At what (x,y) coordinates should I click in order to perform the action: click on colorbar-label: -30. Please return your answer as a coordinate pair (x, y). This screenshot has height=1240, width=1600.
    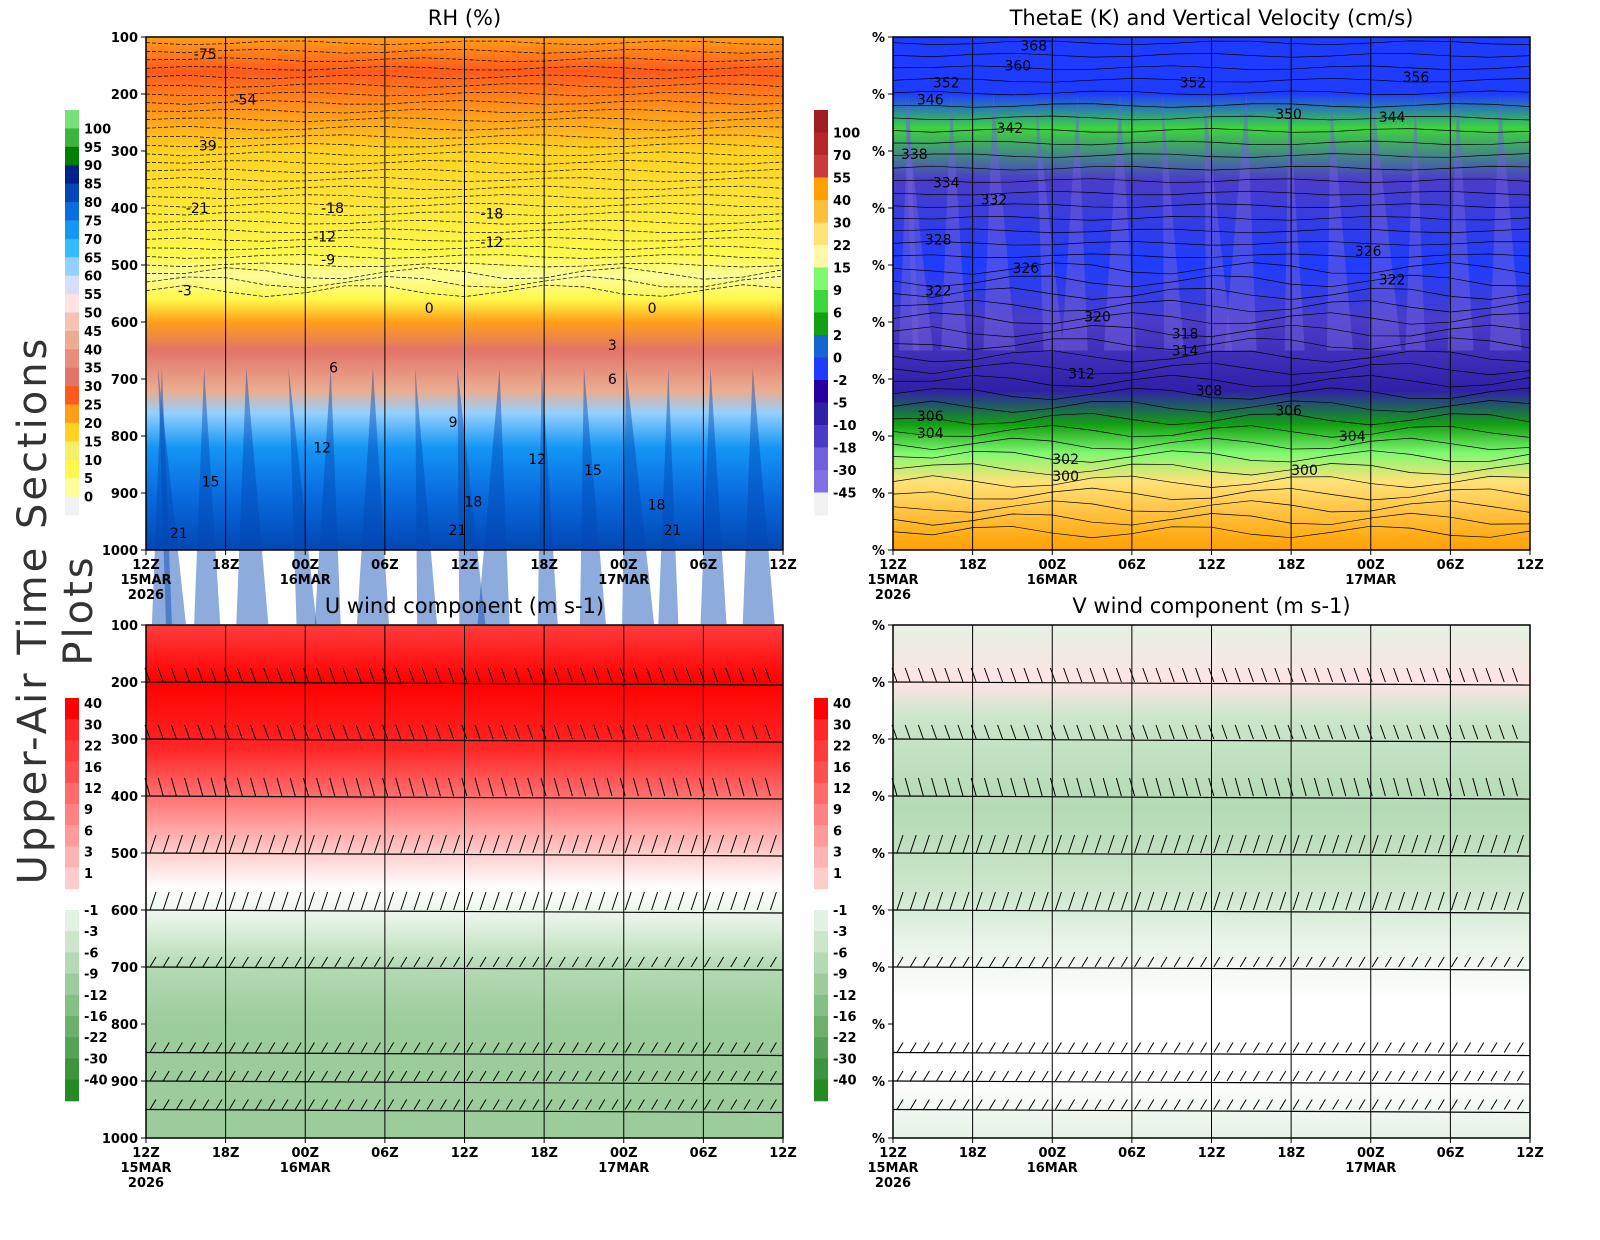
    Looking at the image, I should click on (845, 1059).